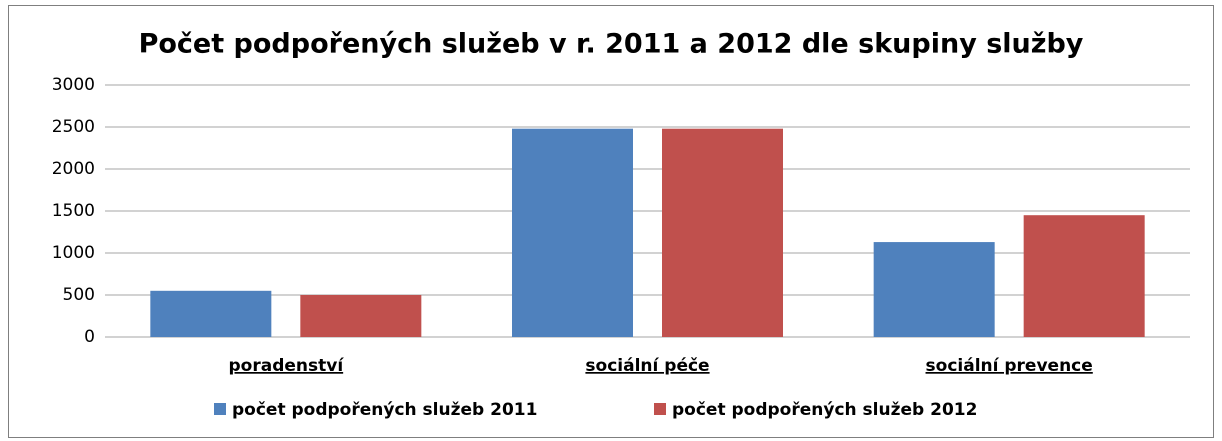 The image size is (1222, 441). What do you see at coordinates (89, 337) in the screenshot?
I see `y-tick-label: 0` at bounding box center [89, 337].